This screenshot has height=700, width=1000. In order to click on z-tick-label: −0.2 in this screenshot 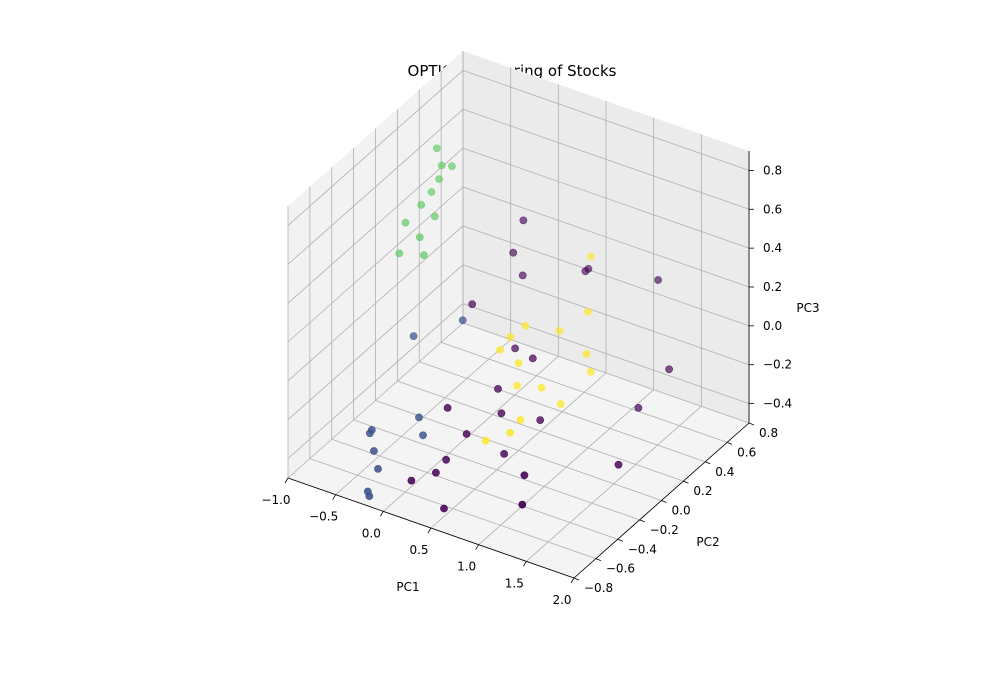, I will do `click(777, 365)`.